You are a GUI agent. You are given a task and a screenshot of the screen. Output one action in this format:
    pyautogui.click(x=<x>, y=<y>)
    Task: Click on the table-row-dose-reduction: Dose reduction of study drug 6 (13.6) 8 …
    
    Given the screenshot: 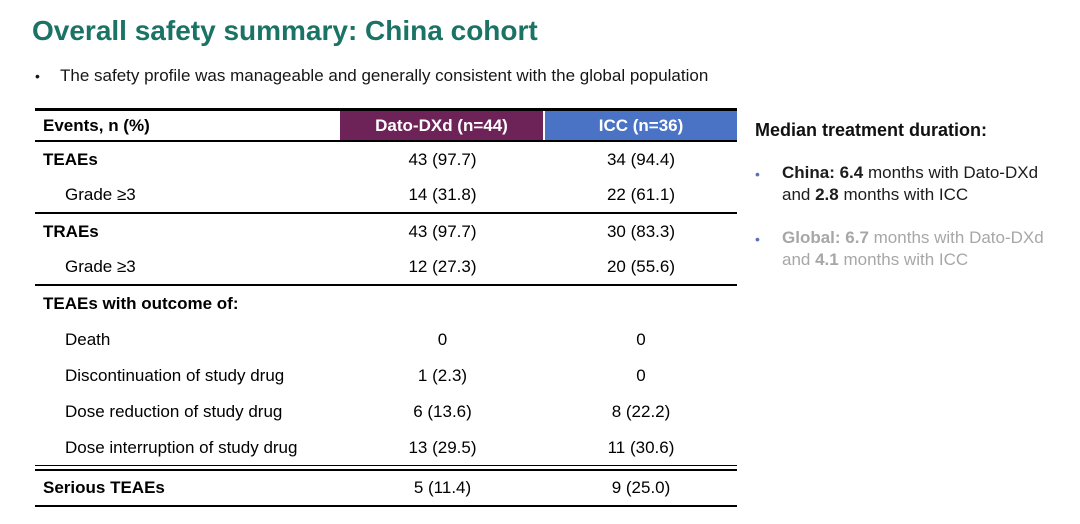 What is the action you would take?
    pyautogui.click(x=386, y=412)
    